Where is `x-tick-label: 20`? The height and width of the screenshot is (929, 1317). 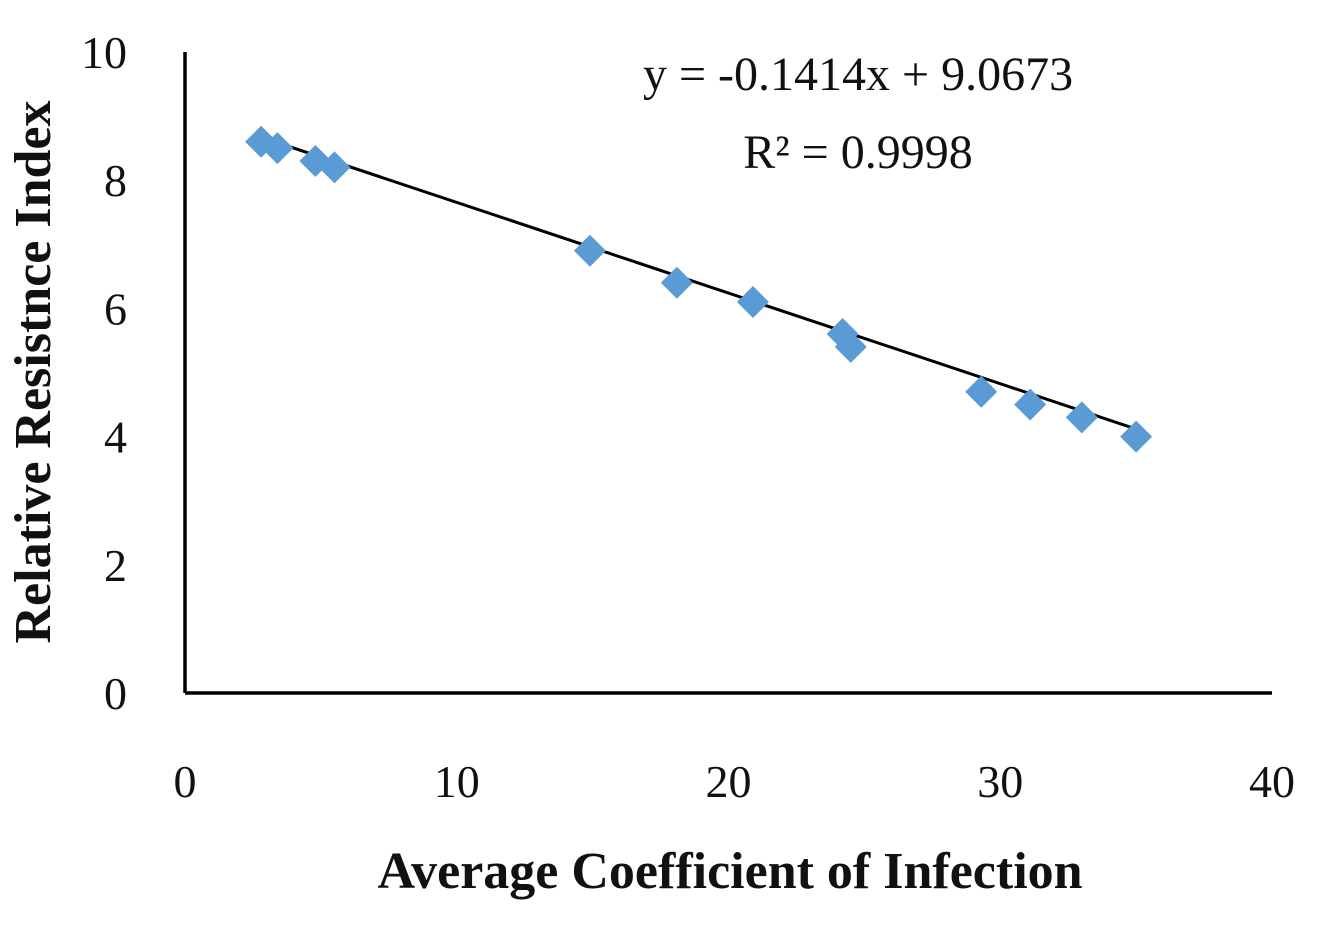 x-tick-label: 20 is located at coordinates (729, 781).